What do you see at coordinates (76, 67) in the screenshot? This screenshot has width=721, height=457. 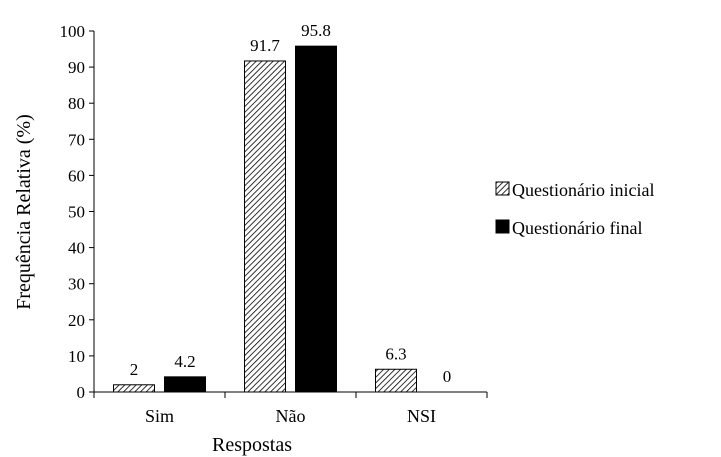 I see `y-tick-label: 90` at bounding box center [76, 67].